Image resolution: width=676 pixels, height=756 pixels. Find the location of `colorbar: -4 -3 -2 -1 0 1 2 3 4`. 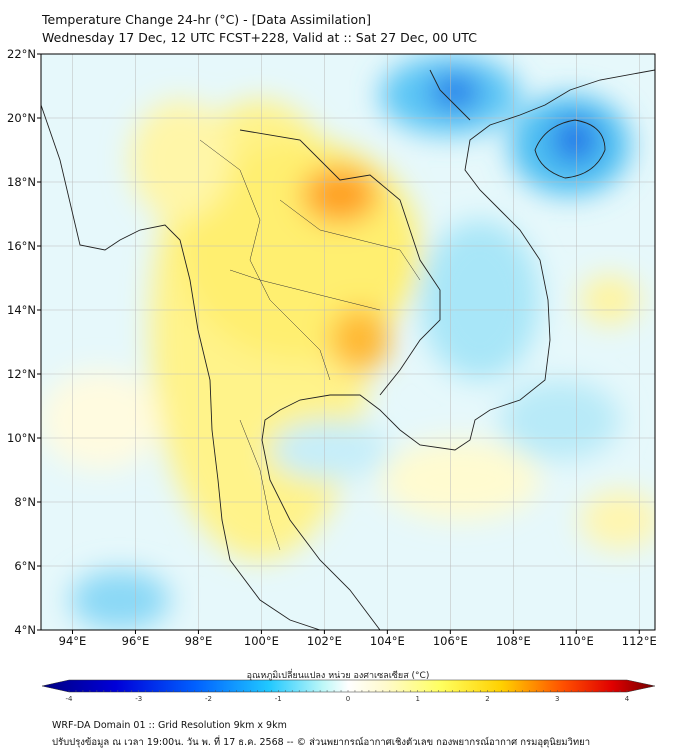

colorbar: -4 -3 -2 -1 0 1 2 3 4 is located at coordinates (348, 691).